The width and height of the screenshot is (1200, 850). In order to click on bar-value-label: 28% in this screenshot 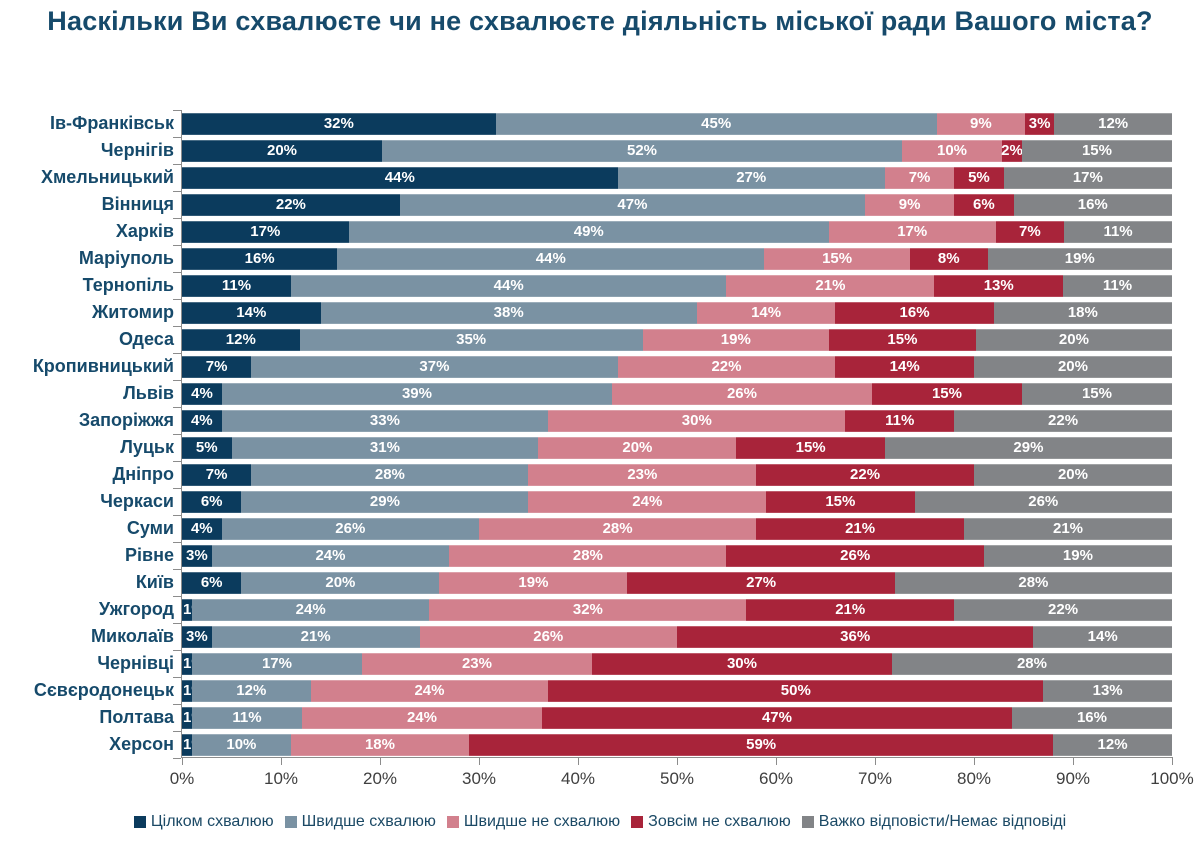, I will do `click(1031, 663)`.